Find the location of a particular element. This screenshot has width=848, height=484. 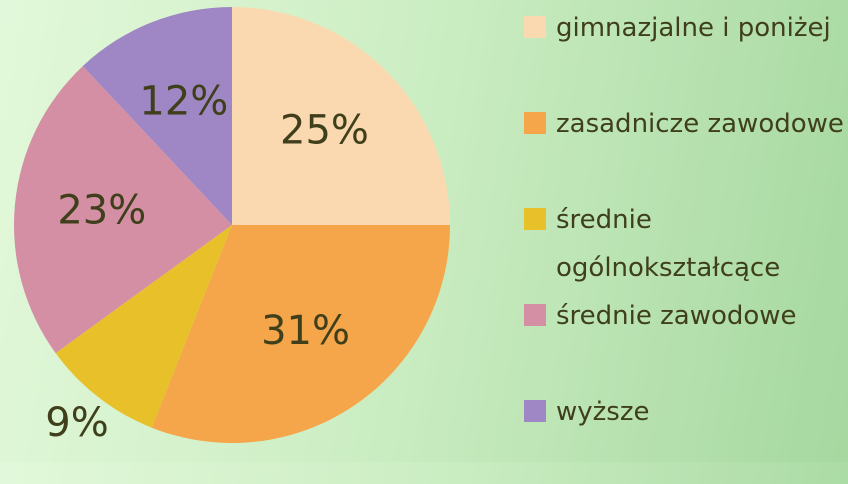

legend-item: gimnazjalne i poniżej is located at coordinates (685, 52).